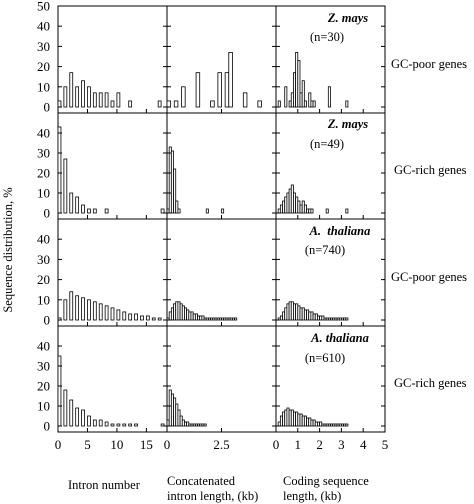  I want to click on x-axis-label-col-1-line-1: Concatenated, so click(201, 481).